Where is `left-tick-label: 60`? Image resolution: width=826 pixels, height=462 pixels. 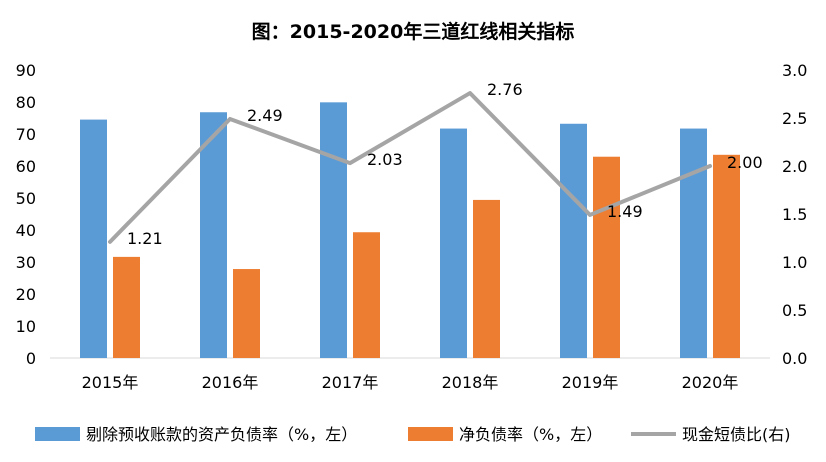 left-tick-label: 60 is located at coordinates (26, 166).